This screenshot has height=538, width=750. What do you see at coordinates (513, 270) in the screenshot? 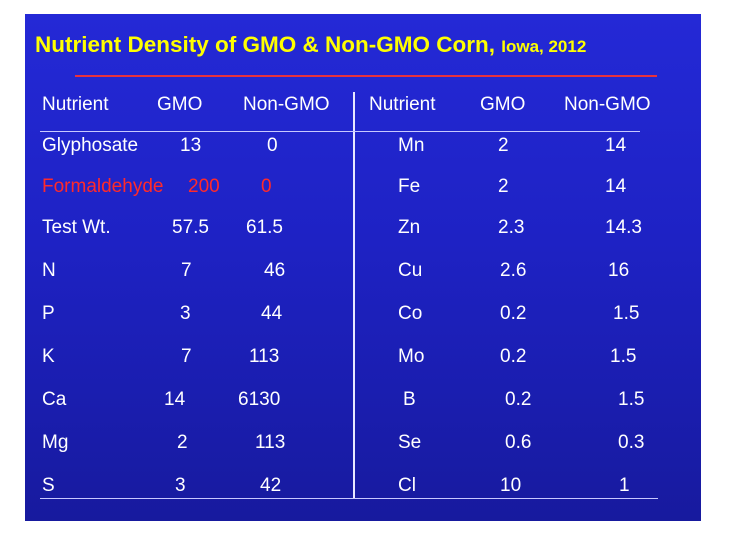
I see `row-cu-gmo: 2.6` at bounding box center [513, 270].